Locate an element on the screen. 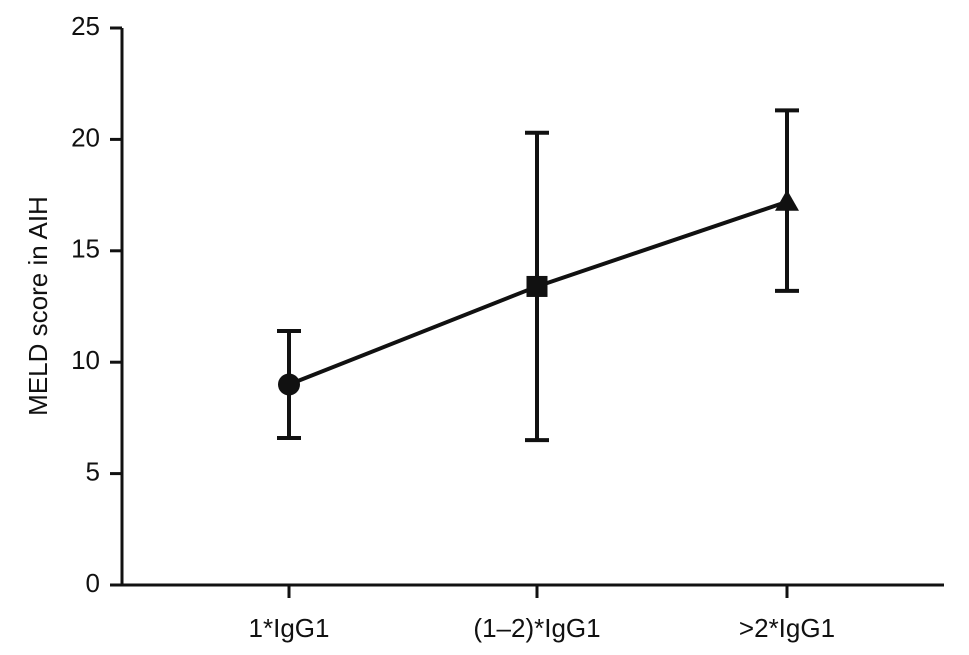  data-point-triangle is located at coordinates (787, 200).